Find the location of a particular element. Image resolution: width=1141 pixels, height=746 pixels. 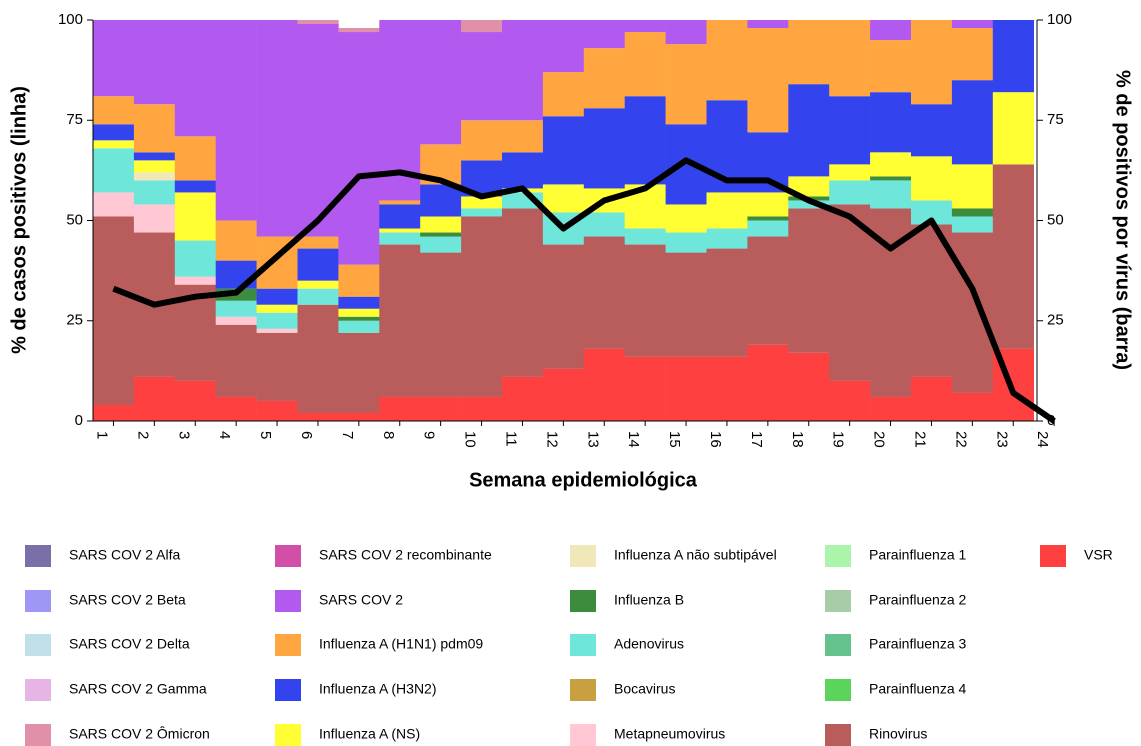

x-tick-label: 13 is located at coordinates (592, 439).